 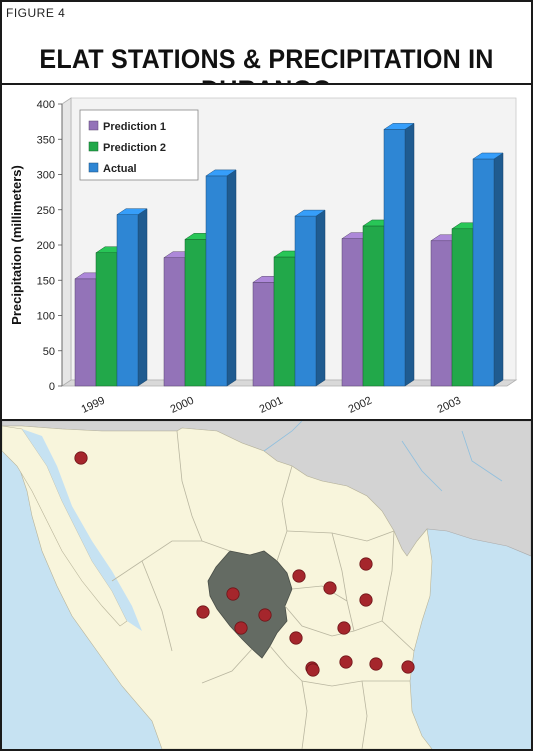 What do you see at coordinates (66, 242) in the screenshot?
I see `chart-side-wall` at bounding box center [66, 242].